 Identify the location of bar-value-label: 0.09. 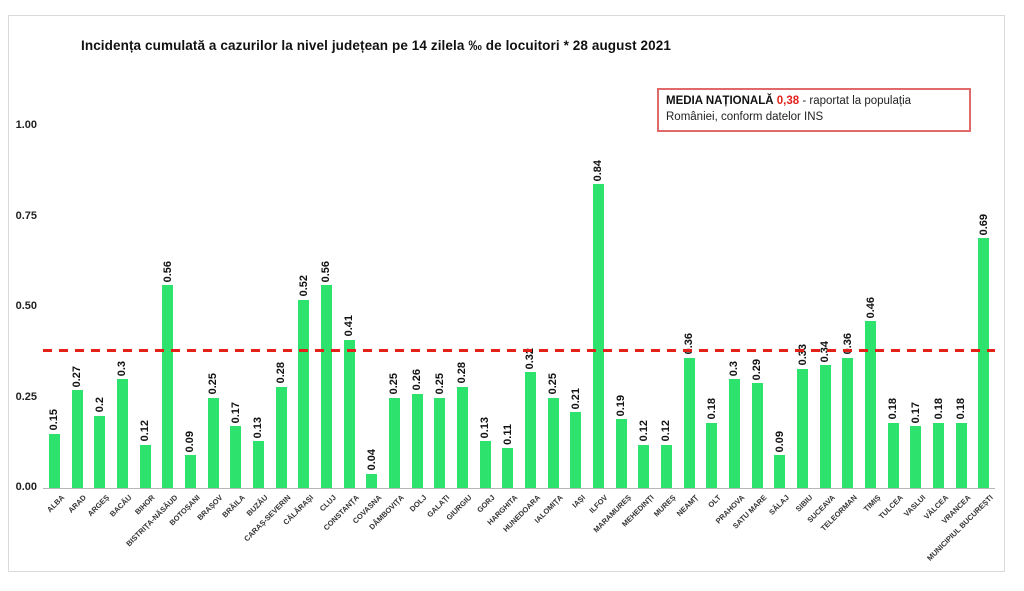
(190, 442).